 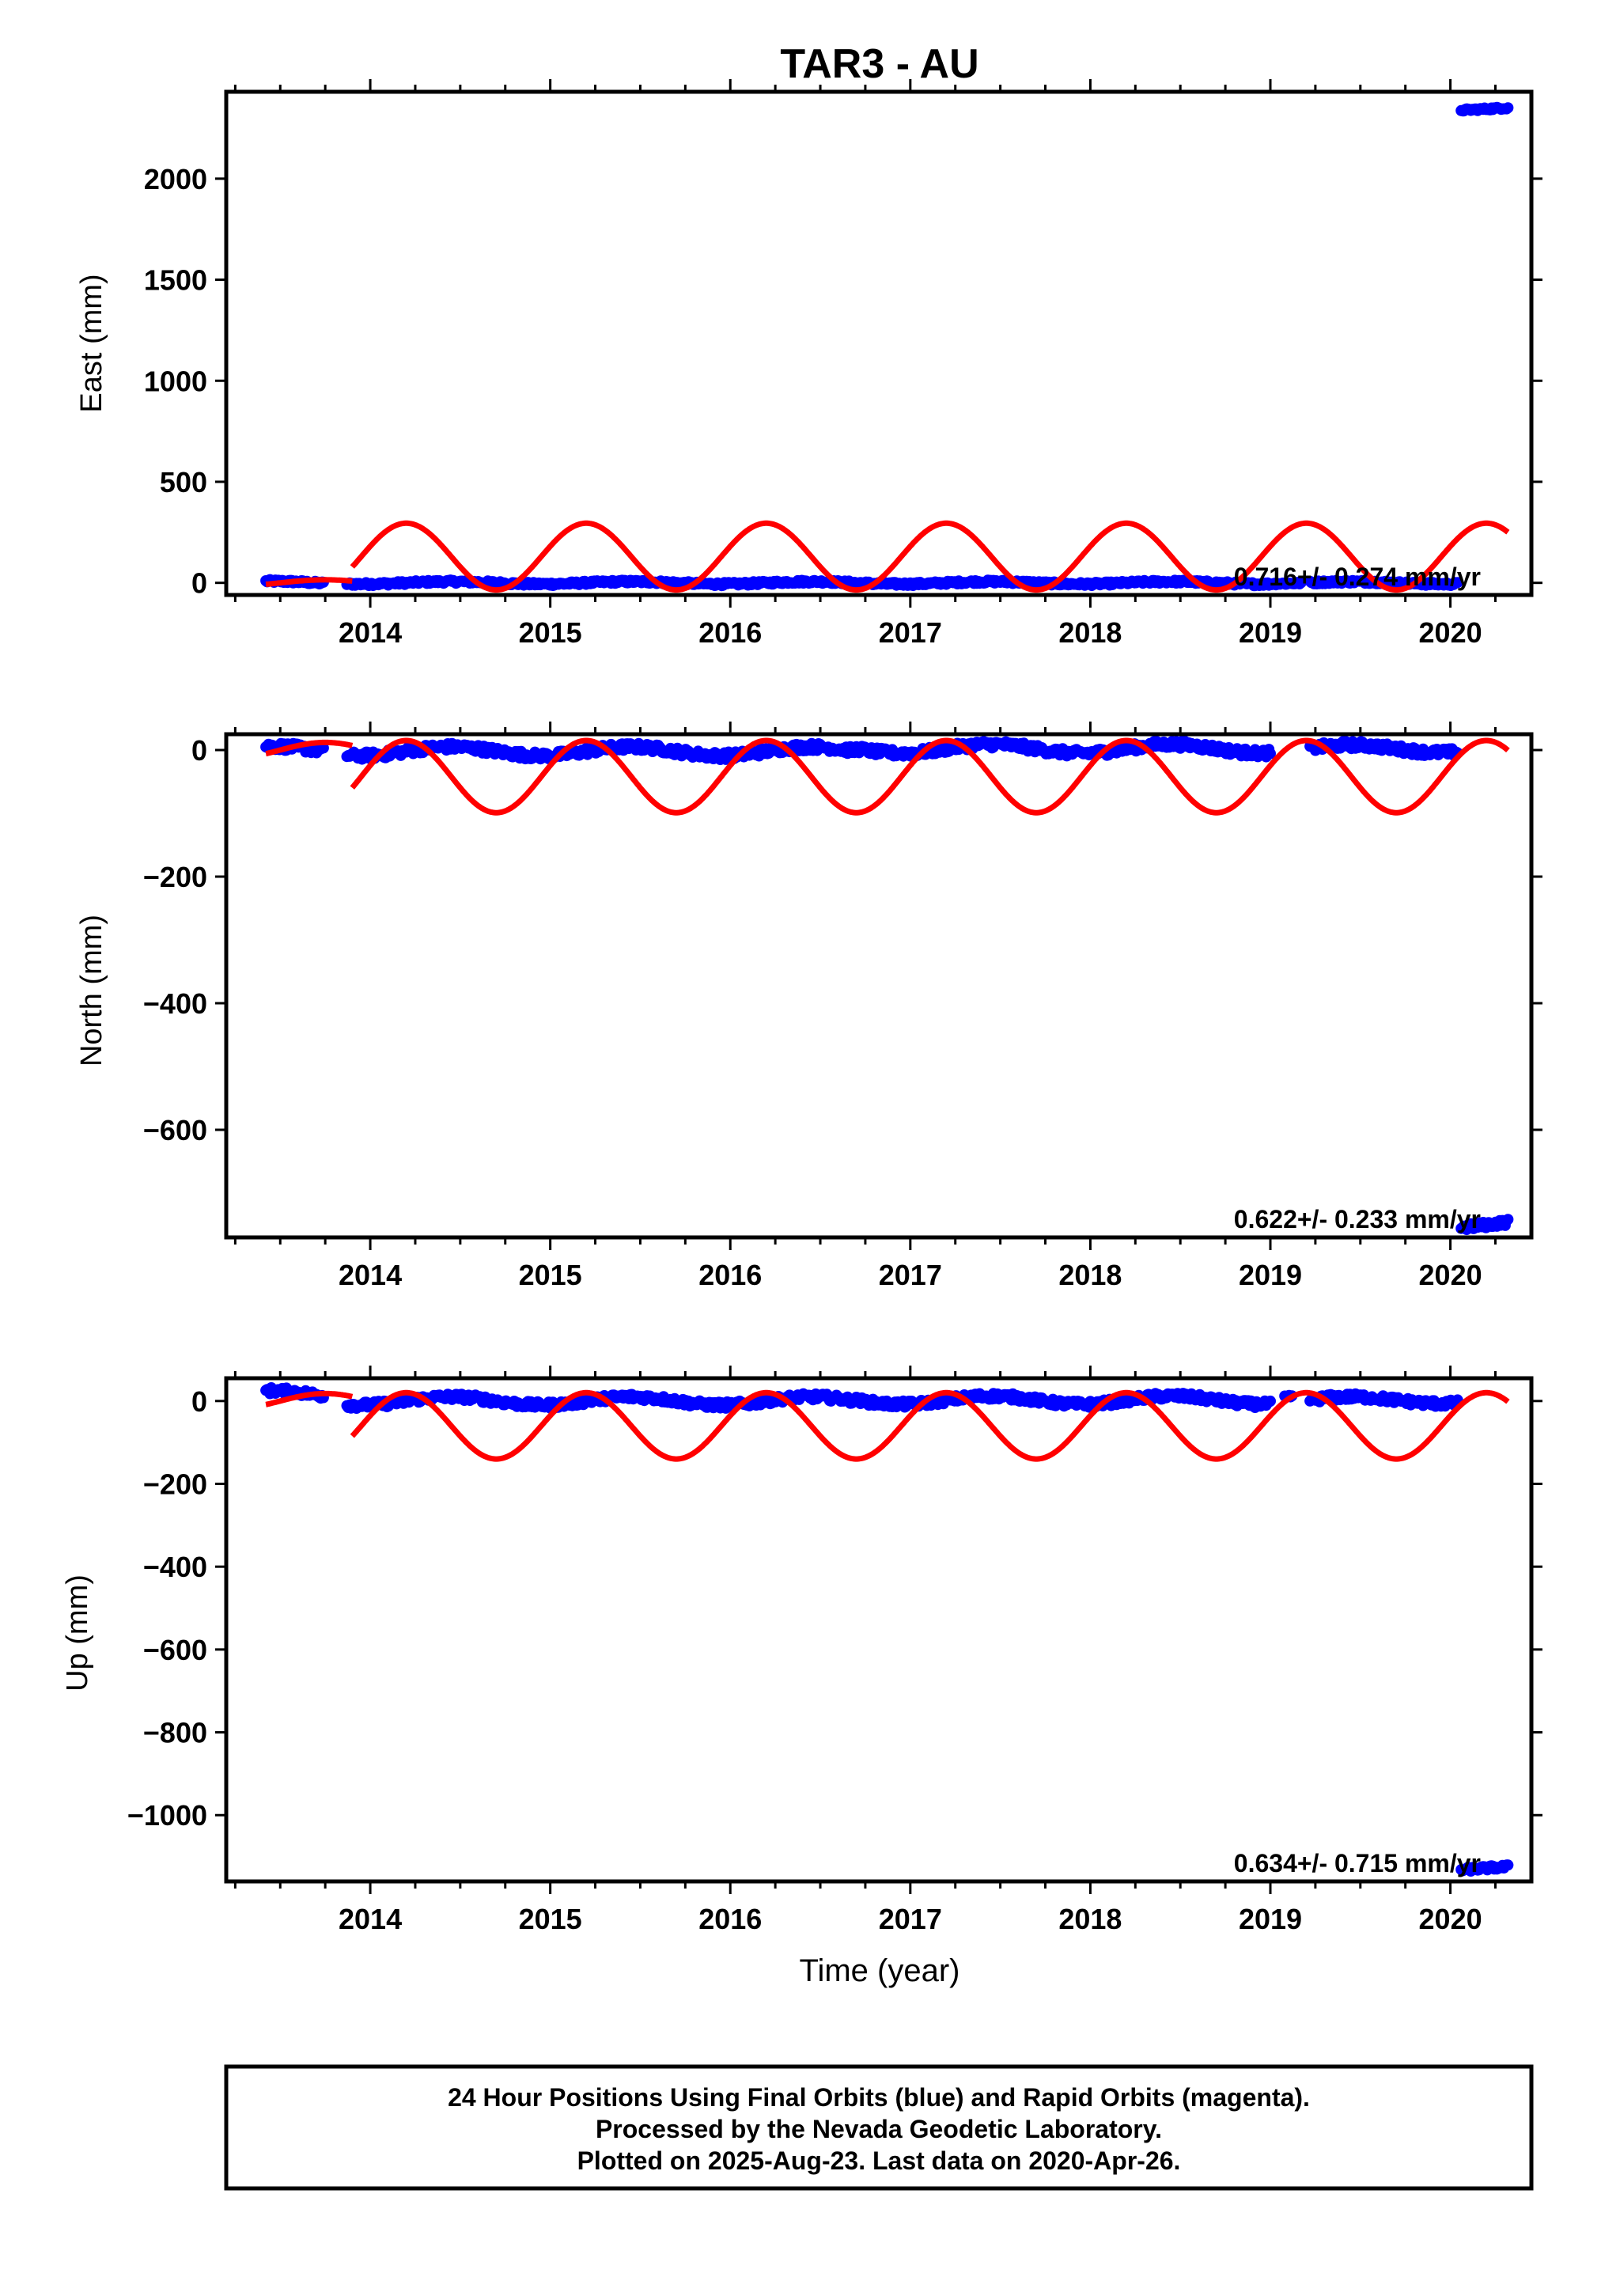 What do you see at coordinates (551, 1919) in the screenshot?
I see `up-x-tick-label: 2015` at bounding box center [551, 1919].